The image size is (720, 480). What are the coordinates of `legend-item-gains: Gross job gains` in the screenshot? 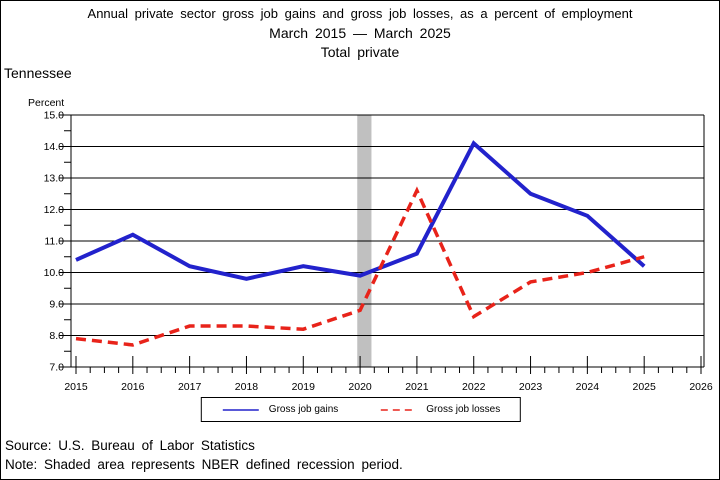 It's located at (280, 409).